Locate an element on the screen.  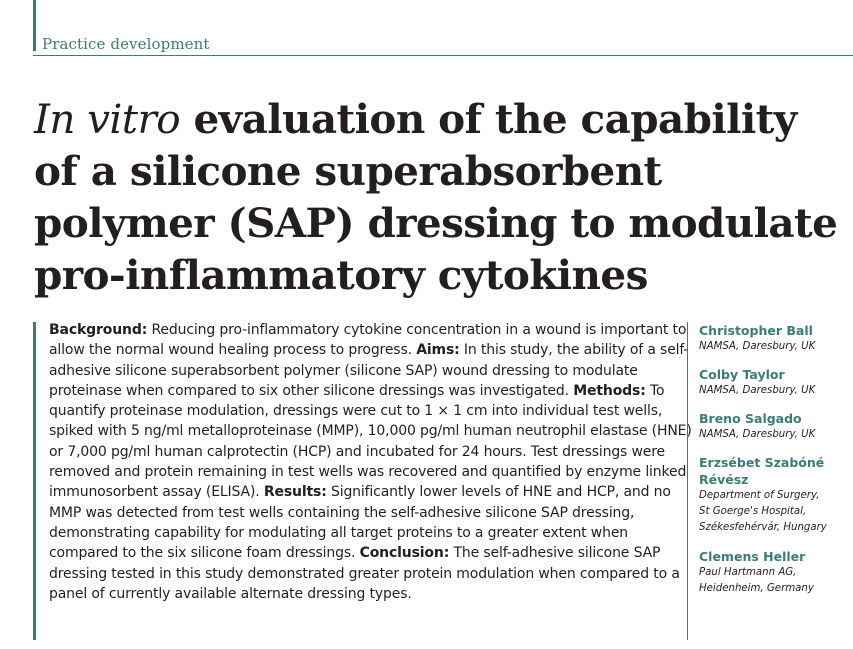
author-affiliation: St Goerge's Hospital, is located at coordinates (753, 511).